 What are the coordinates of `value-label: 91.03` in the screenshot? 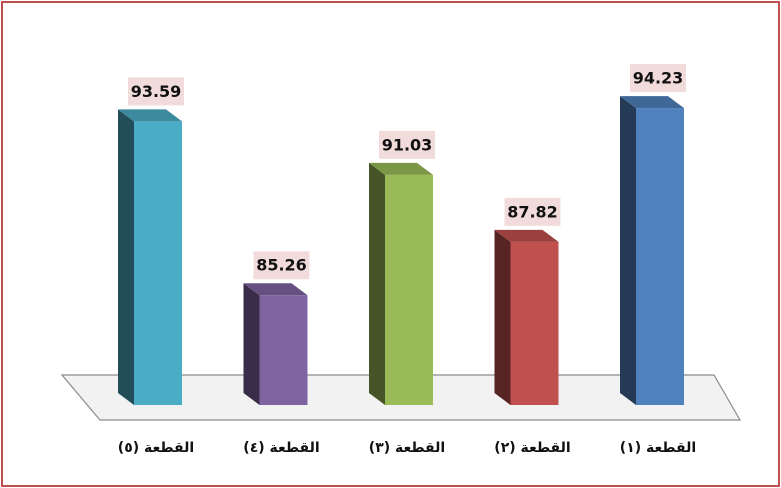 It's located at (407, 144).